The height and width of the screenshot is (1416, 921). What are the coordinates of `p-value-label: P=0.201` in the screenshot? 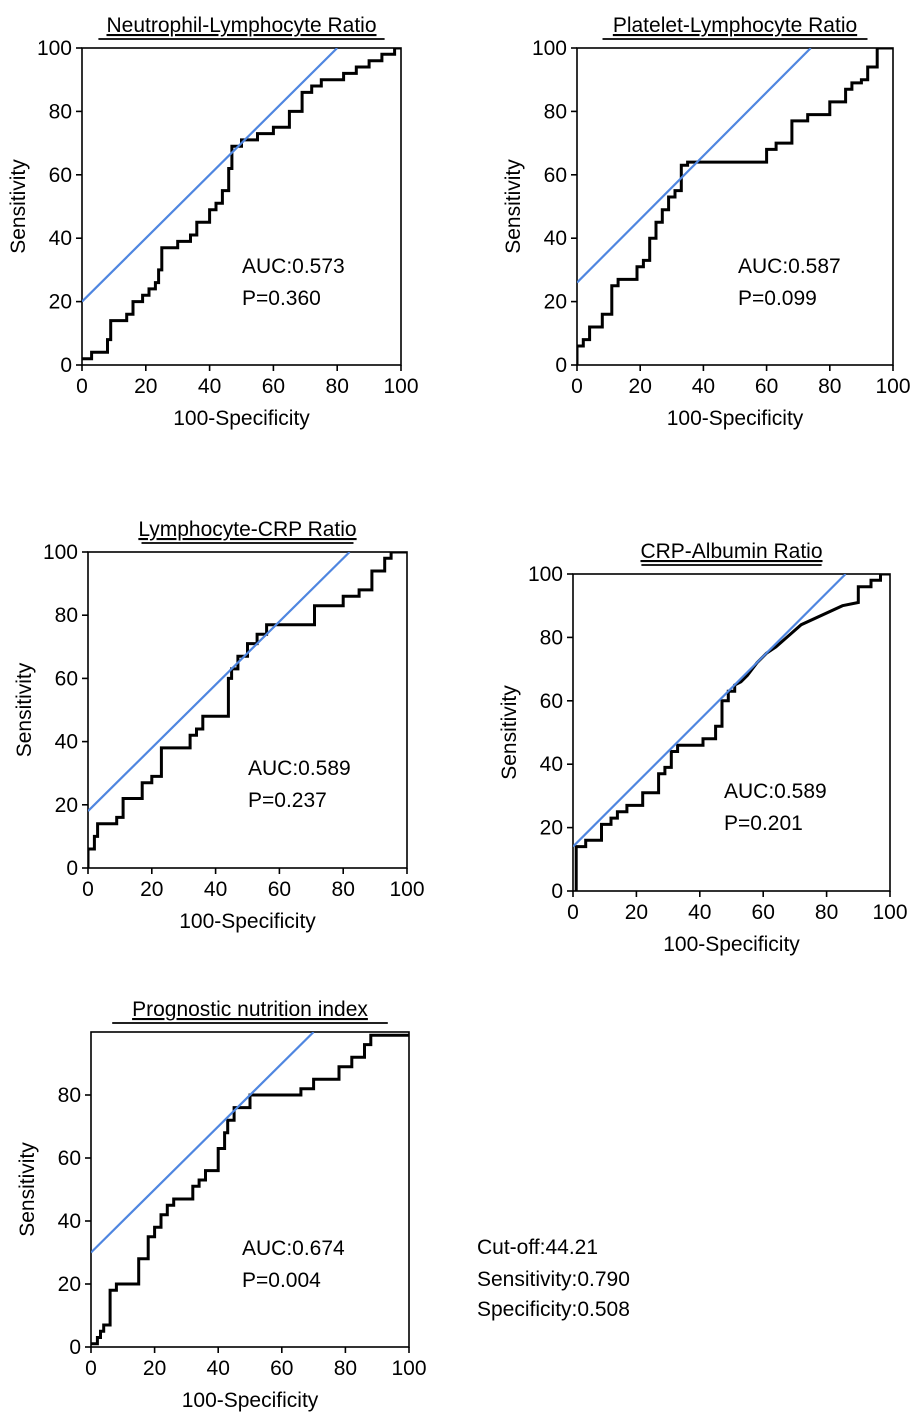 It's located at (763, 823).